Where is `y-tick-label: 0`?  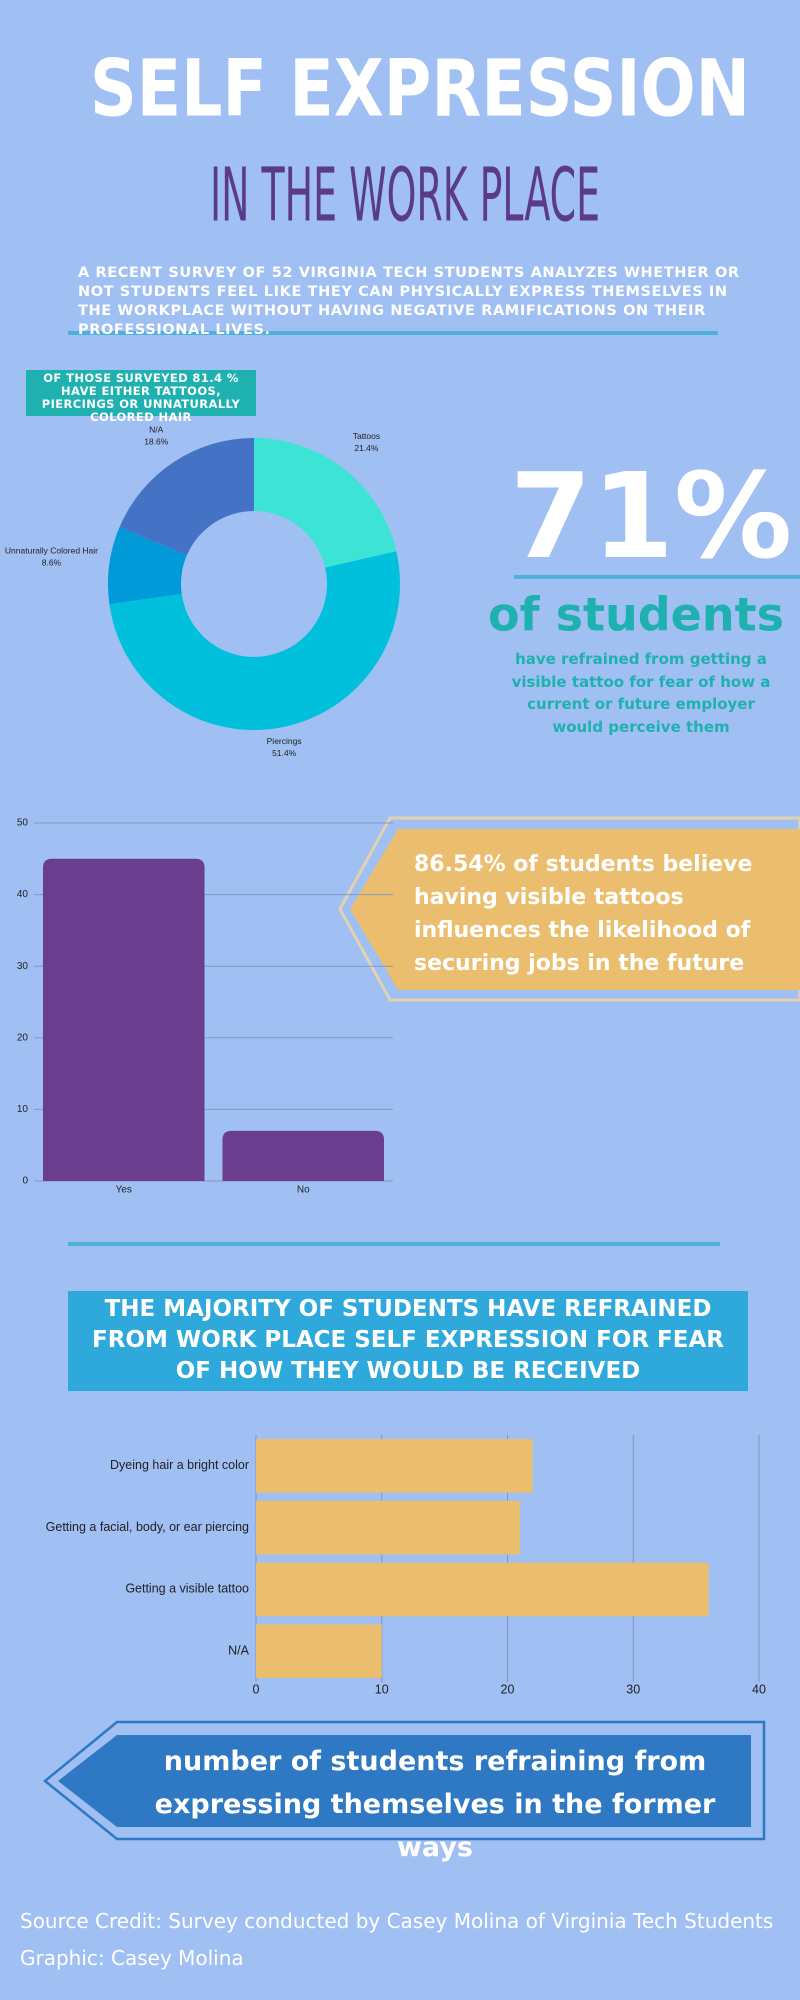 y-tick-label: 0 is located at coordinates (25, 1181).